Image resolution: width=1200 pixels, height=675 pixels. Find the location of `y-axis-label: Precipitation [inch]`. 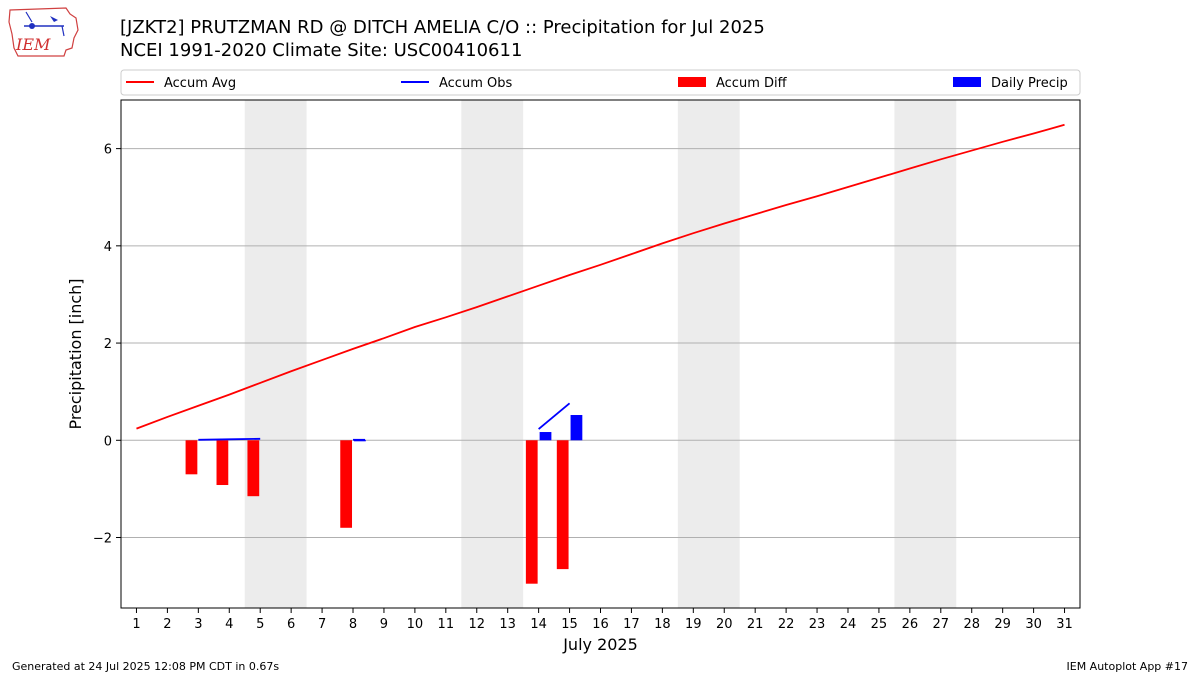

y-axis-label: Precipitation [inch] is located at coordinates (75, 353).